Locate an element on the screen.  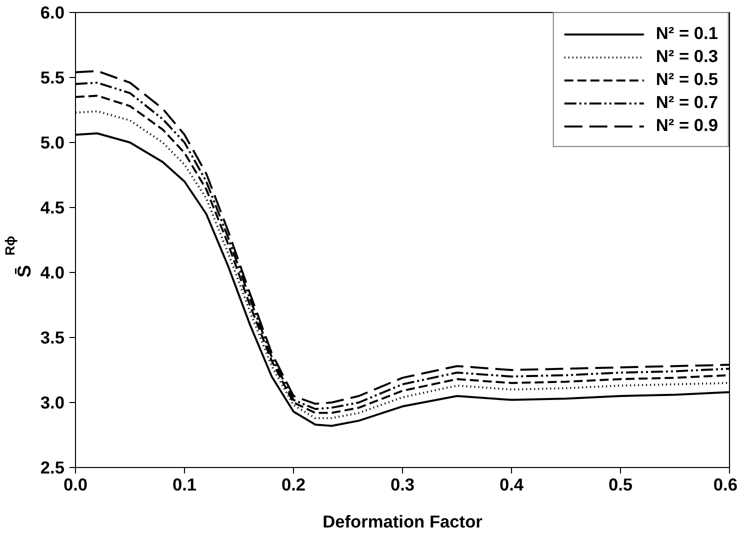
y-tick-label: 5.5 is located at coordinates (52, 78).